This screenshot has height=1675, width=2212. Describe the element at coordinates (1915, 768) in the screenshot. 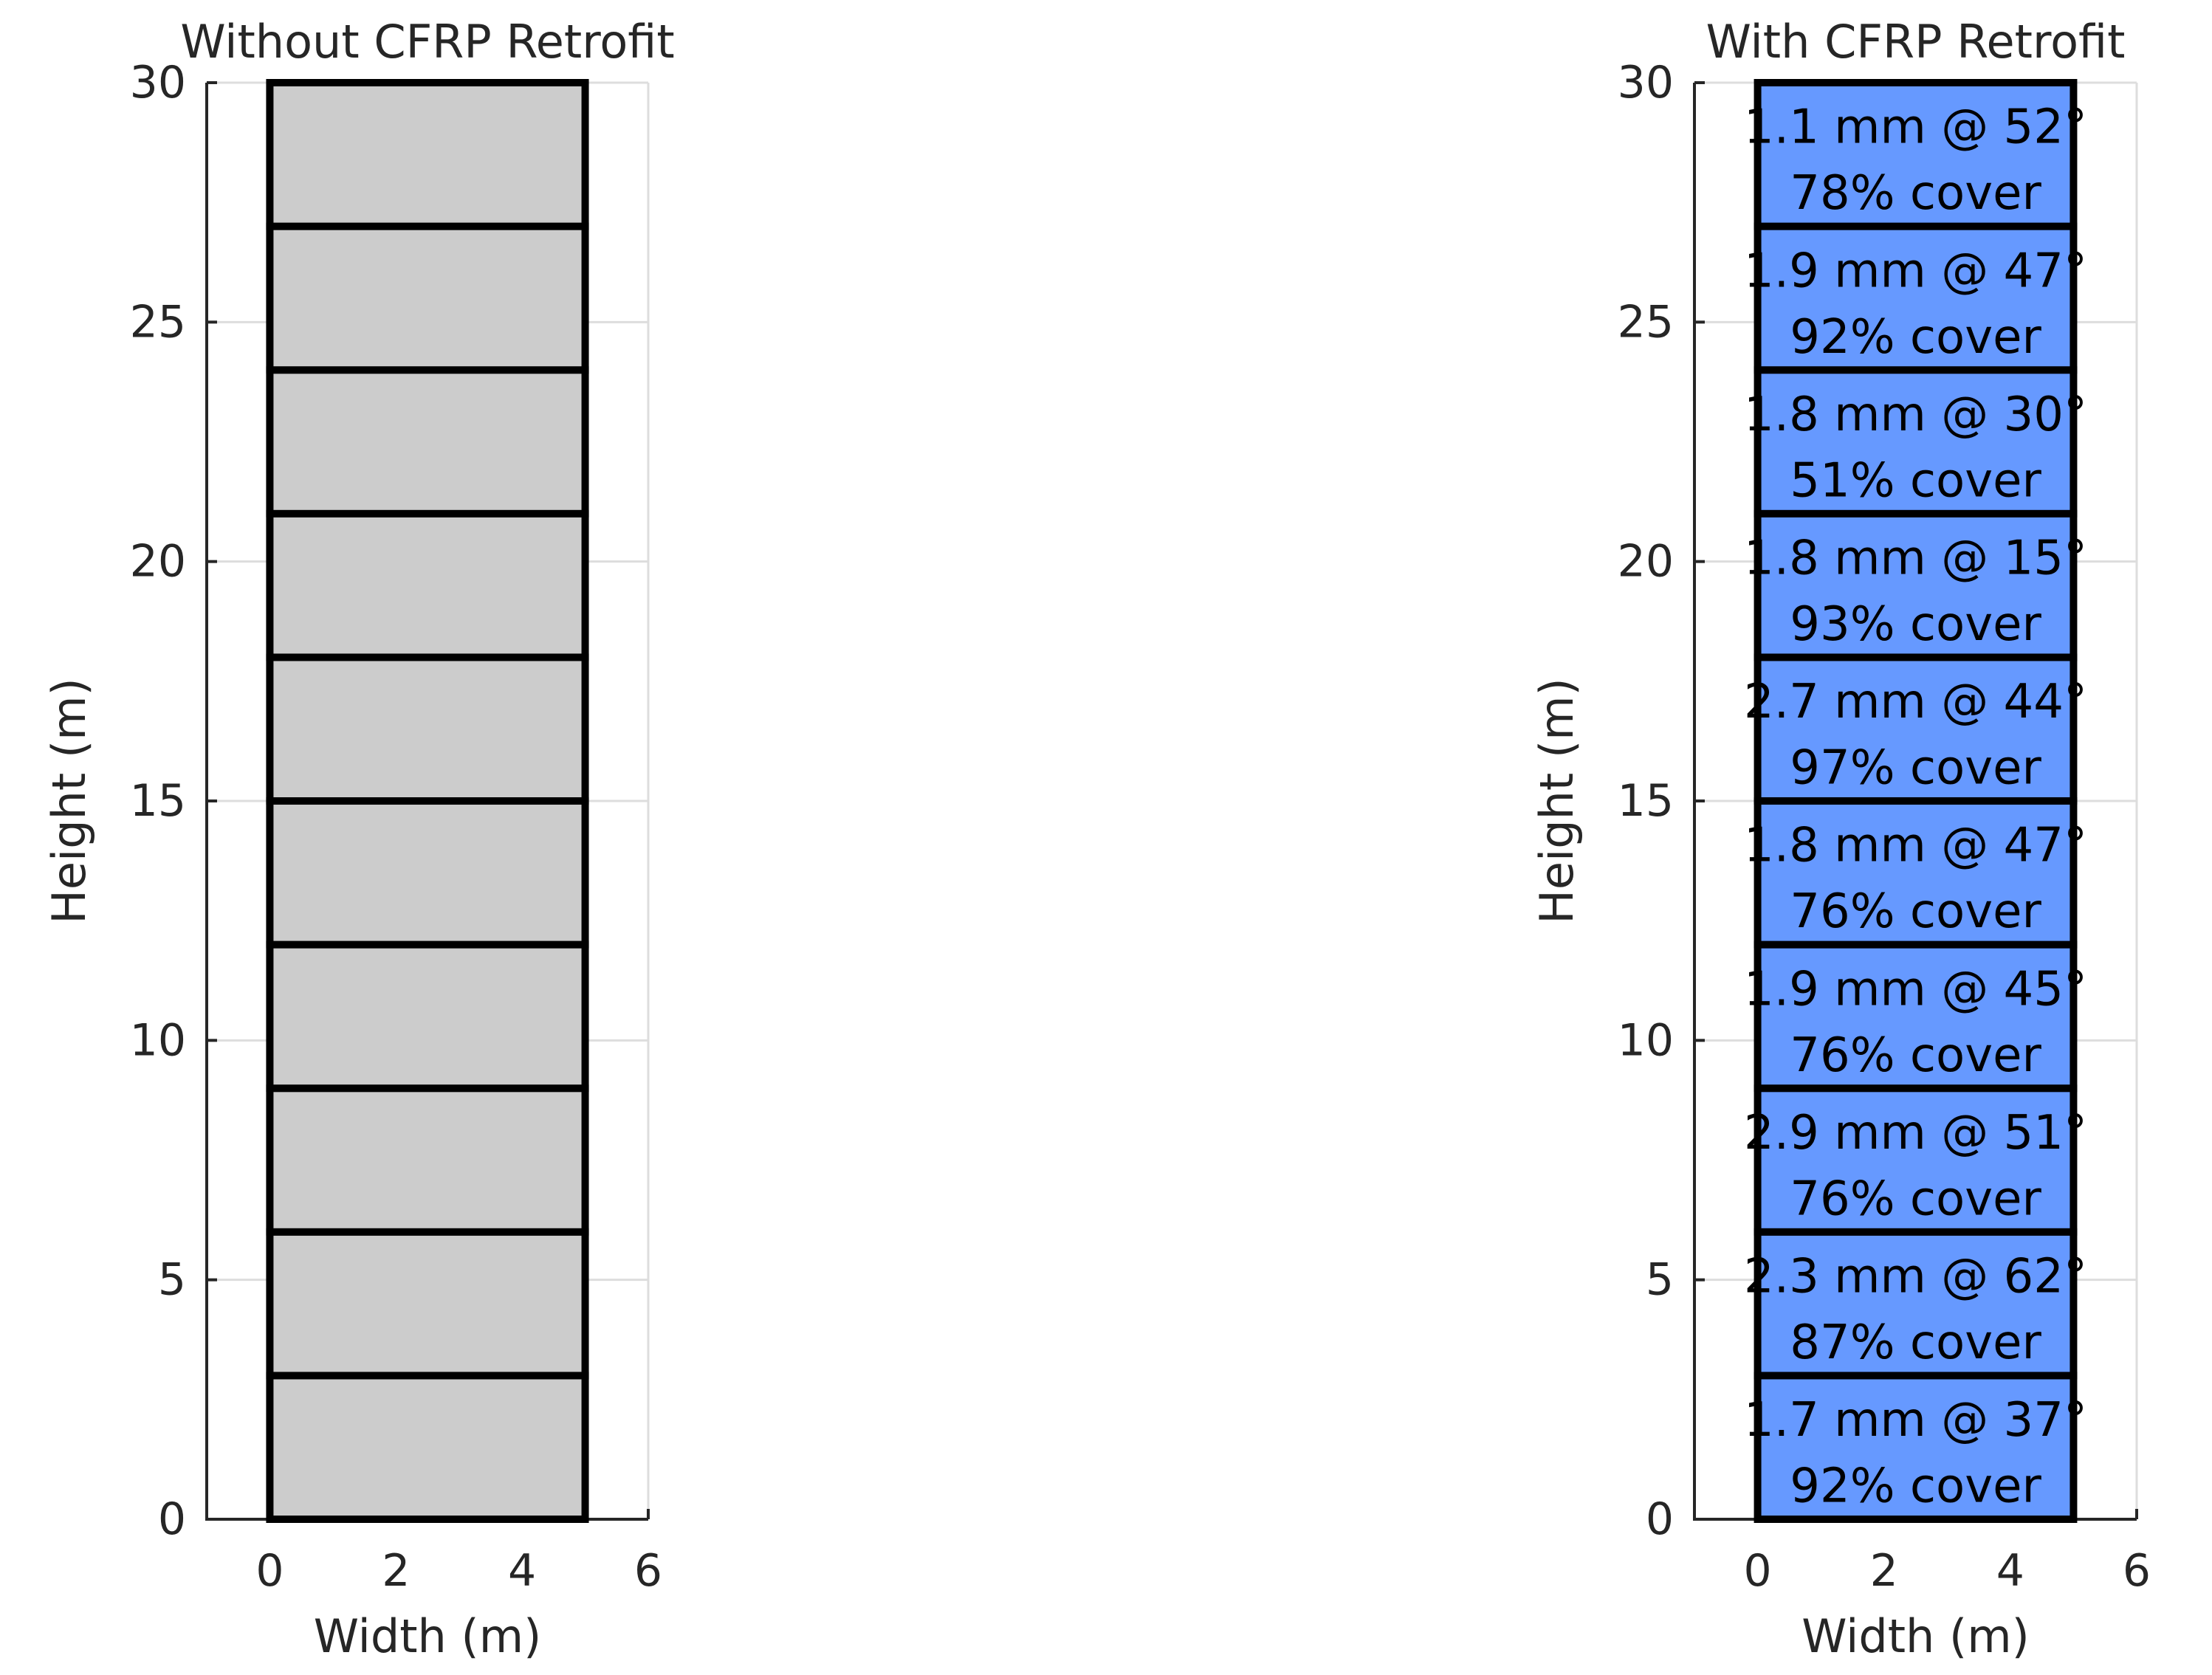

I see `segment-label-coverage: 97% cover` at that location.